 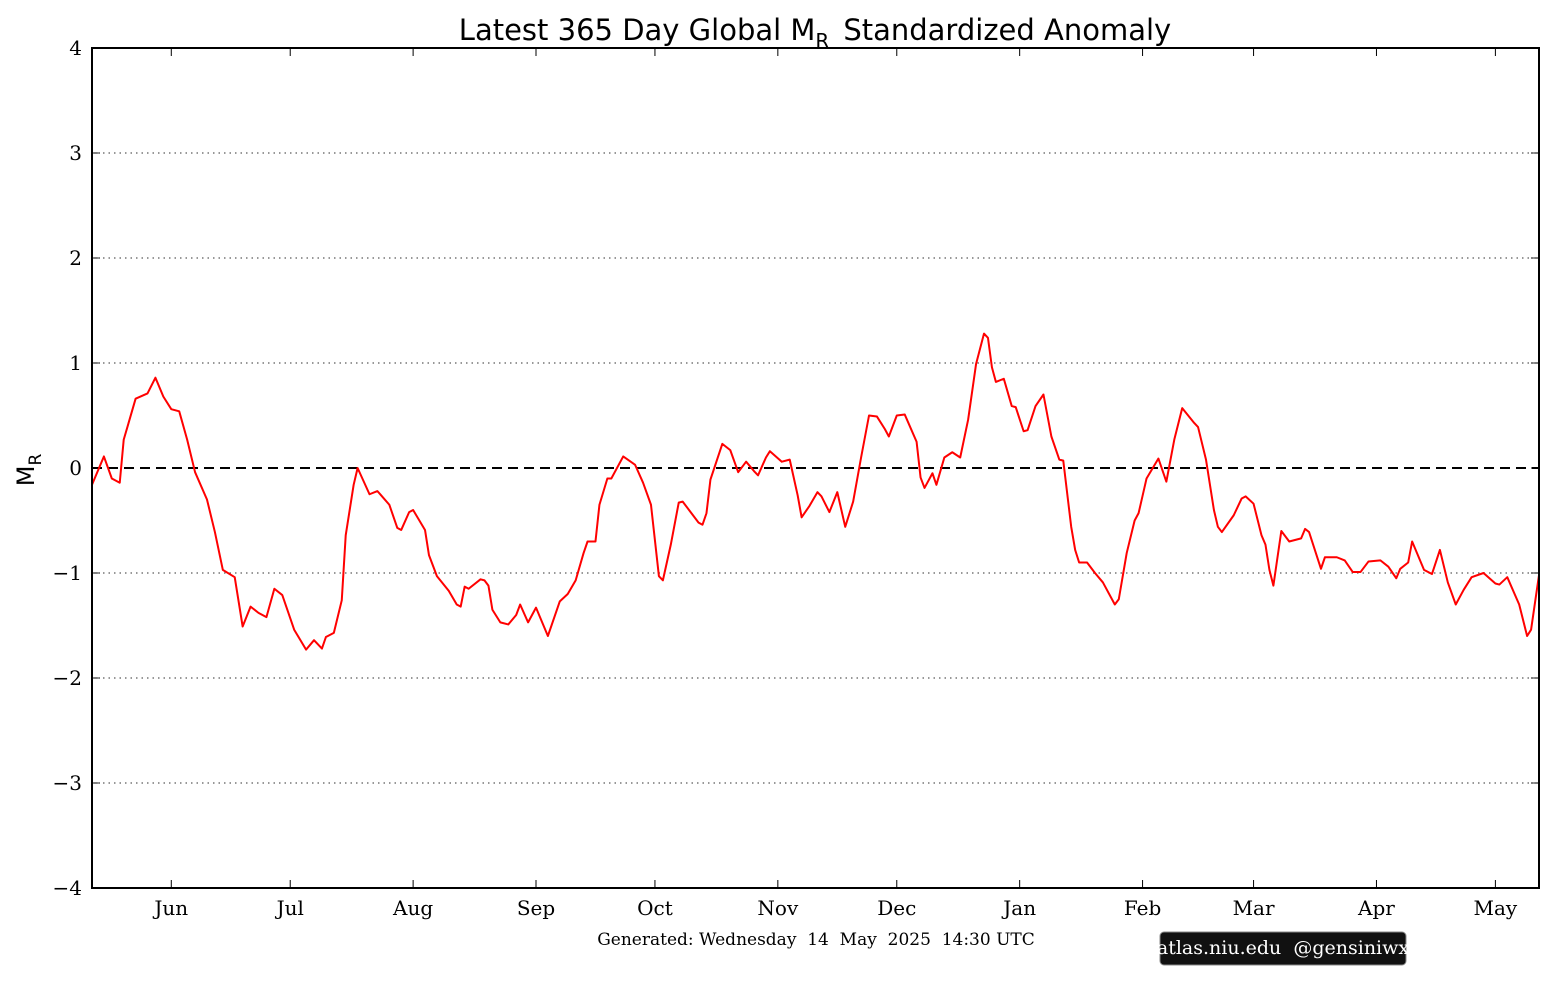 What do you see at coordinates (1007, 30) in the screenshot?
I see `title-end: Standardized Anomaly` at bounding box center [1007, 30].